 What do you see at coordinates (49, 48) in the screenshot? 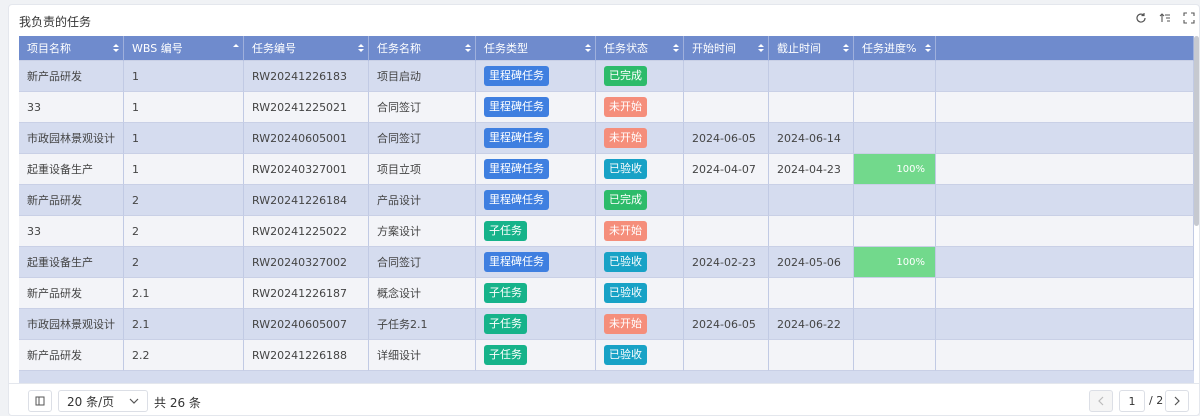
I see `column-title: 项目名称` at bounding box center [49, 48].